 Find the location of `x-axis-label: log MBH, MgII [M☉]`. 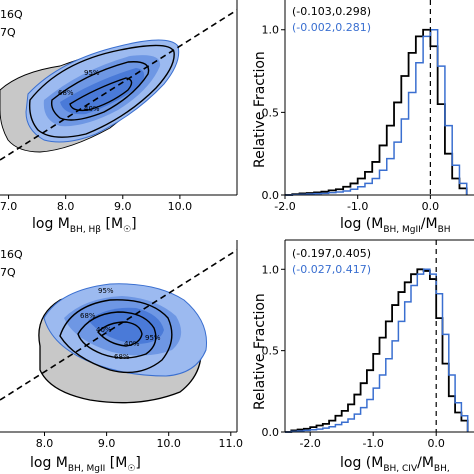

x-axis-label: log MBH, MgII [M☉] is located at coordinates (85, 464).